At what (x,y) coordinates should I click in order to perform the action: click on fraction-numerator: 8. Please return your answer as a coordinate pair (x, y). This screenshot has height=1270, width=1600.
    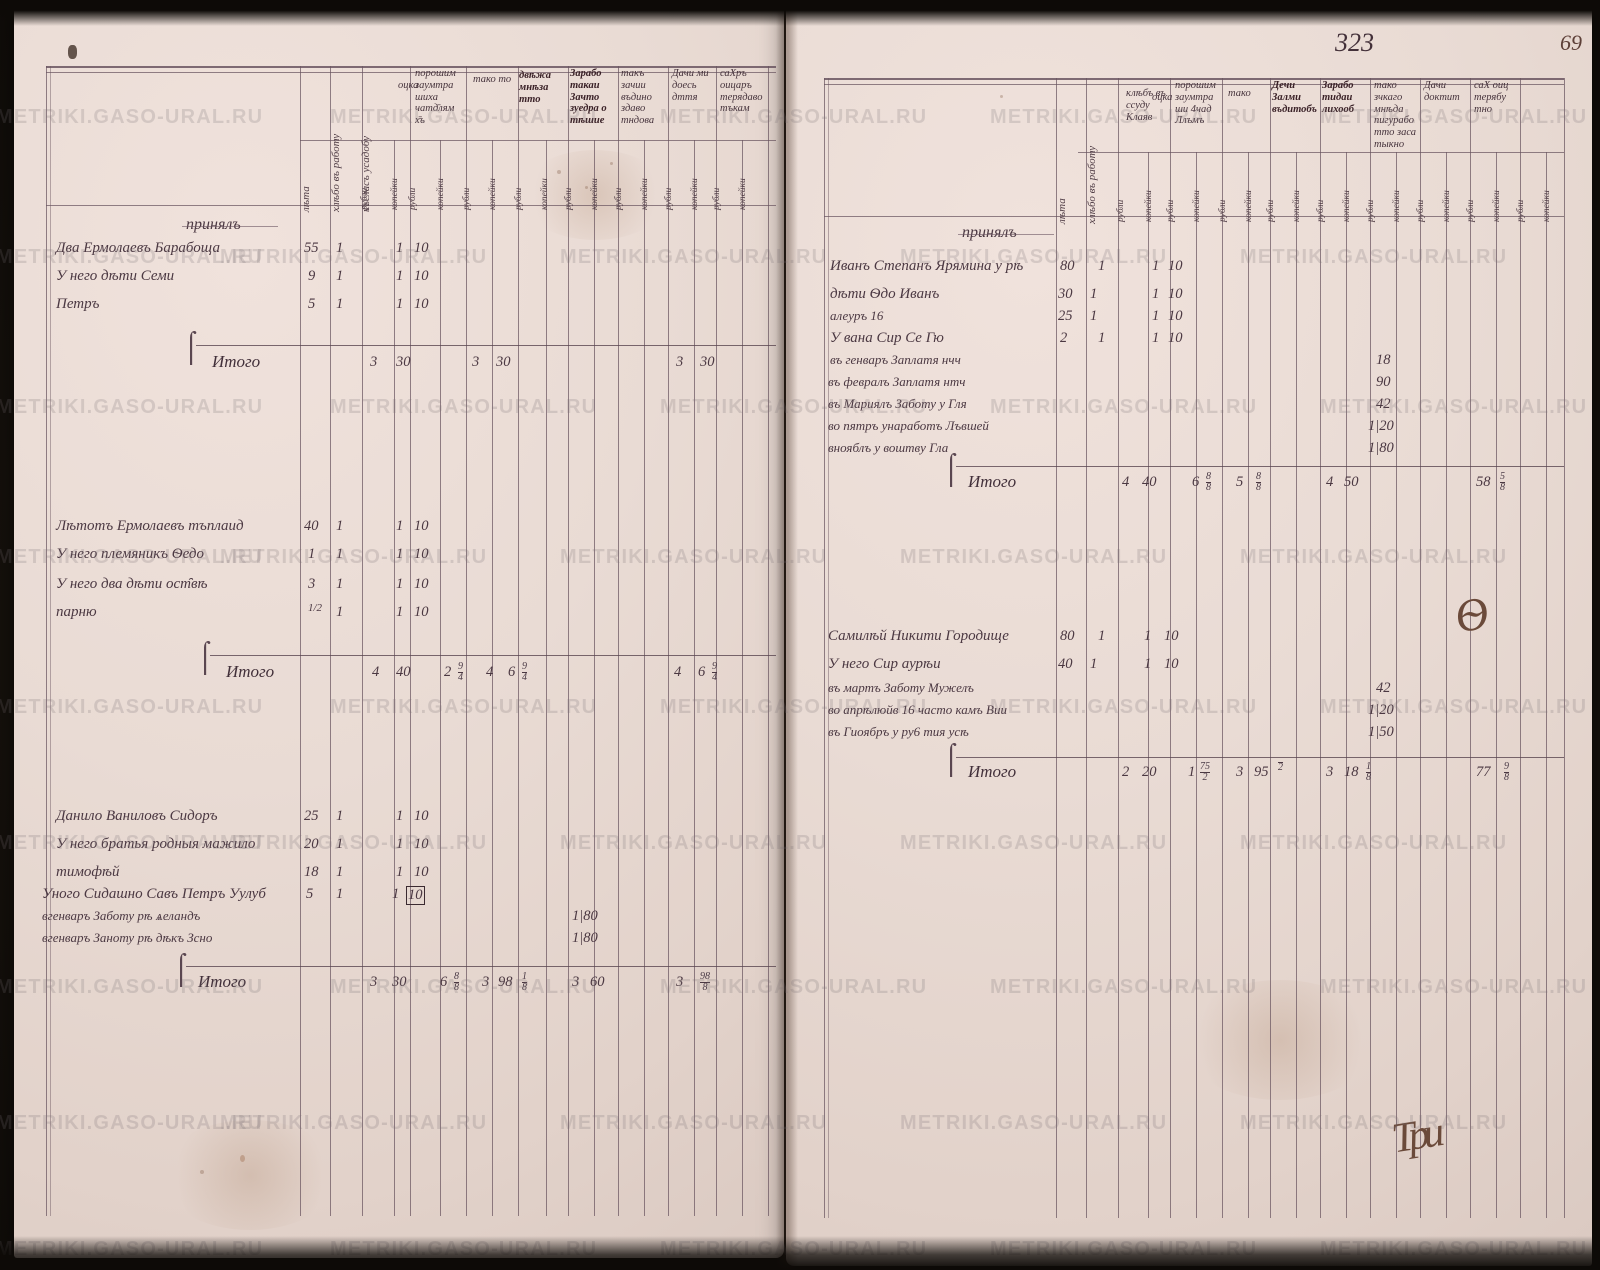
    Looking at the image, I should click on (1258, 476).